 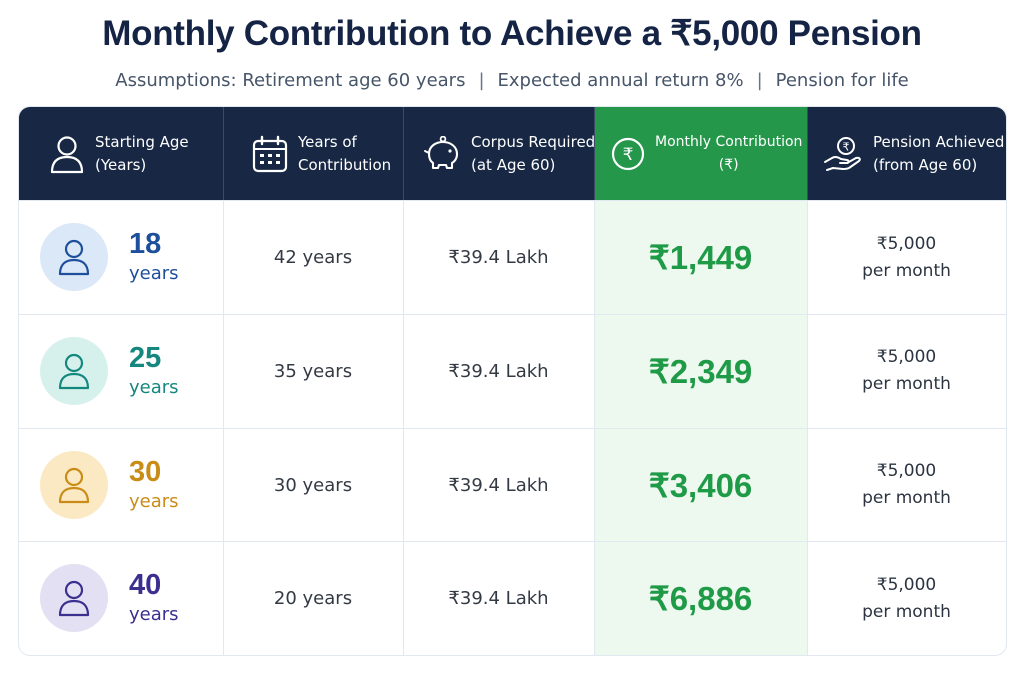 What do you see at coordinates (145, 471) in the screenshot?
I see `starting-age-value: 30` at bounding box center [145, 471].